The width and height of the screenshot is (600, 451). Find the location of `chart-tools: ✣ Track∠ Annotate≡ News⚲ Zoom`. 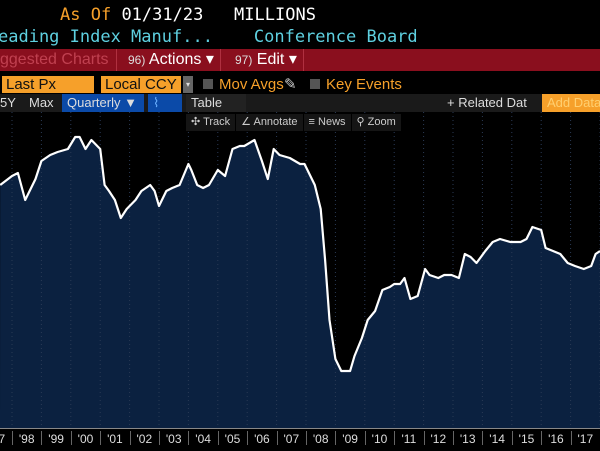

chart-tools: ✣ Track∠ Annotate≡ News⚲ Zoom is located at coordinates (294, 120).